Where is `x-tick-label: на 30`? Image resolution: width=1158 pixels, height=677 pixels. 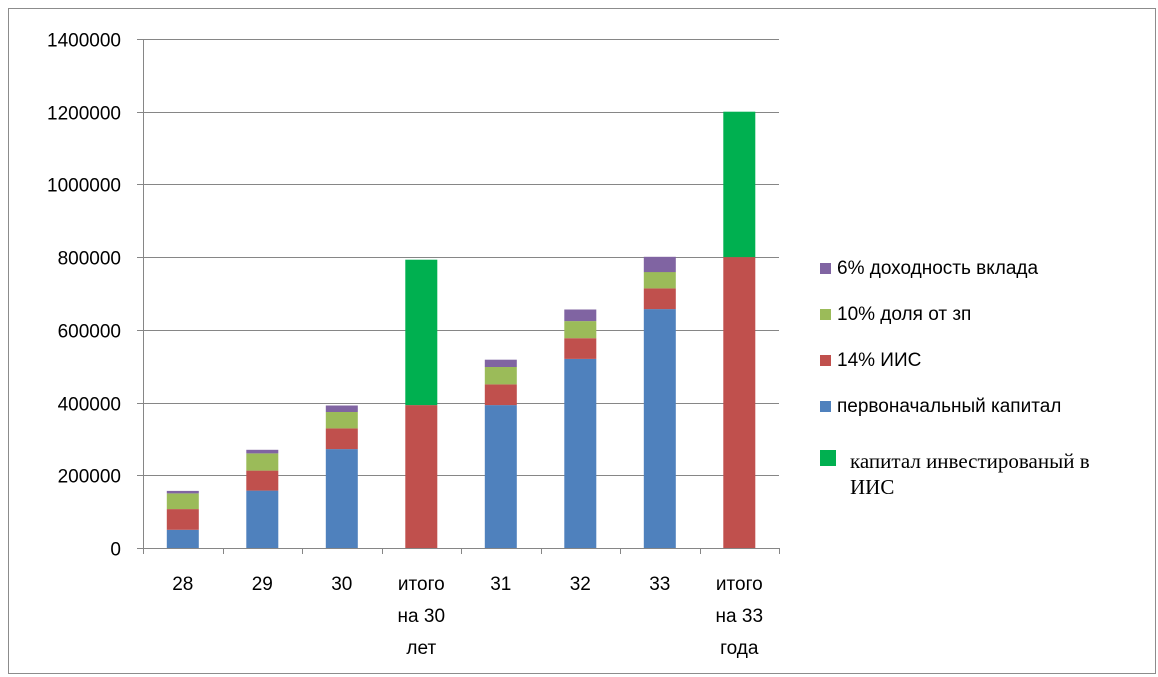 x-tick-label: на 30 is located at coordinates (421, 616).